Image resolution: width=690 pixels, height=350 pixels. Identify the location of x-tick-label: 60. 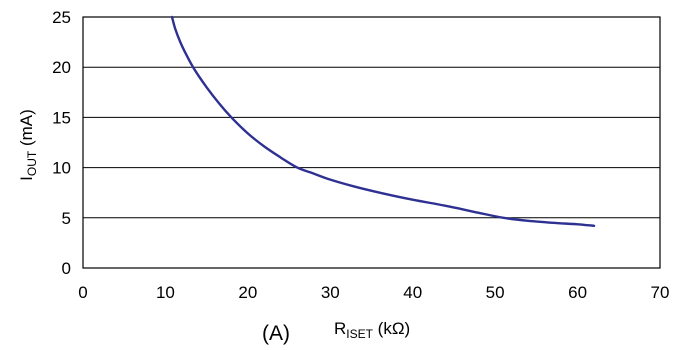
(577, 292).